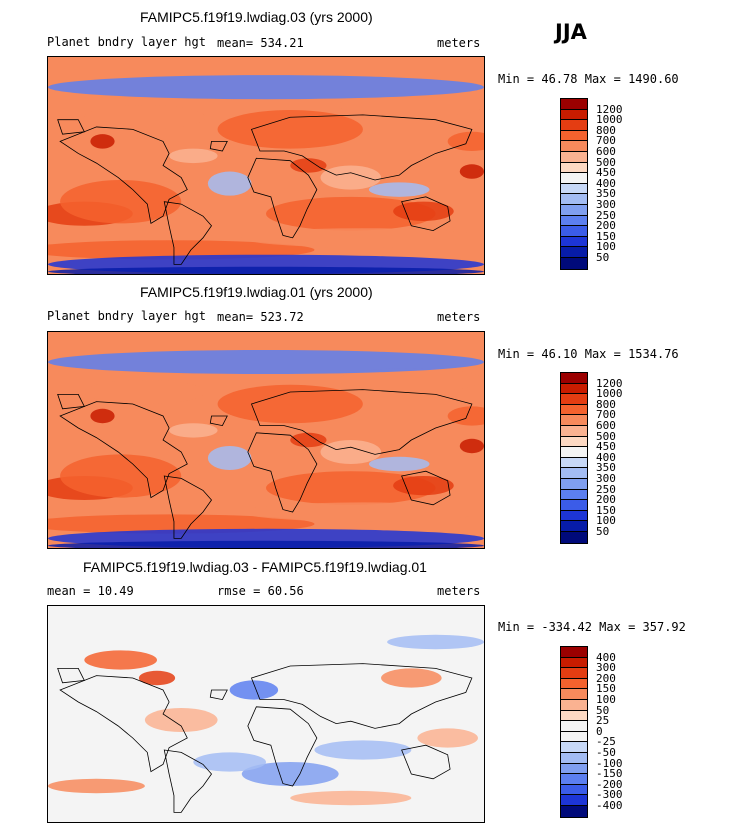  Describe the element at coordinates (606, 183) in the screenshot. I see `colorbar-tick-label: 400` at that location.